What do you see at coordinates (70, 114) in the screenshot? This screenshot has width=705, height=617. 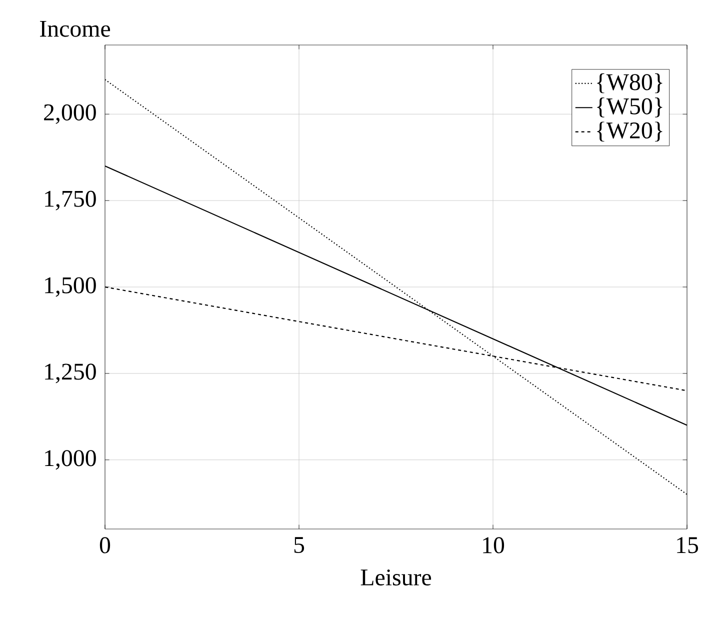 I see `y-tick-label: 2,000` at bounding box center [70, 114].